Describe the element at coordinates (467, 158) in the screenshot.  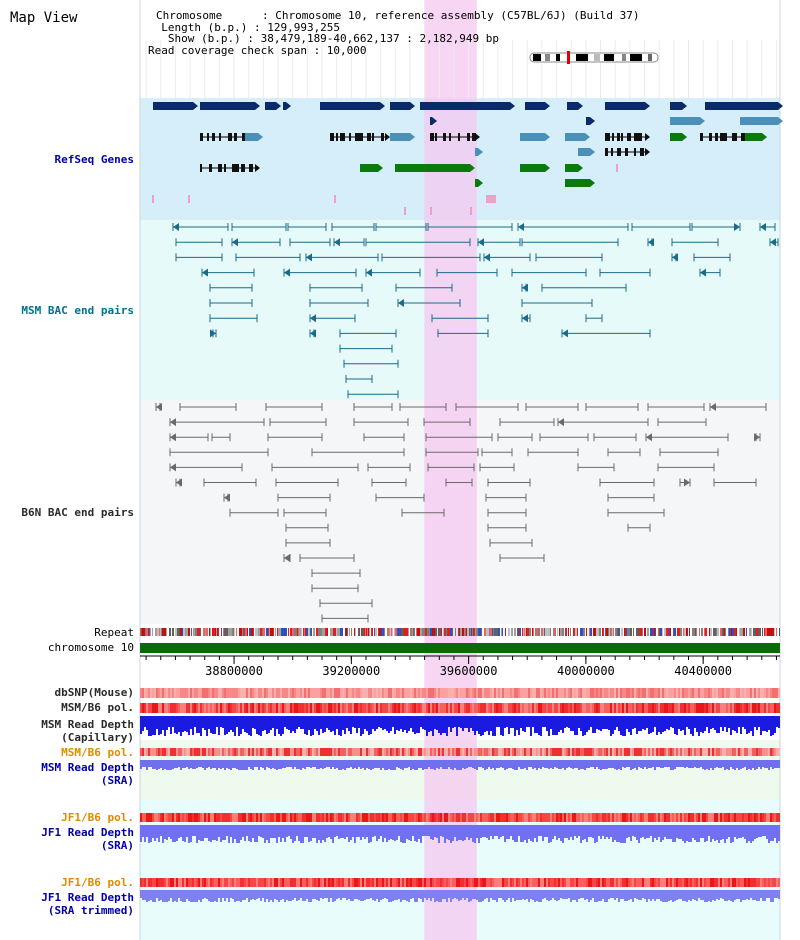
I see `refseq-genes-track` at that location.